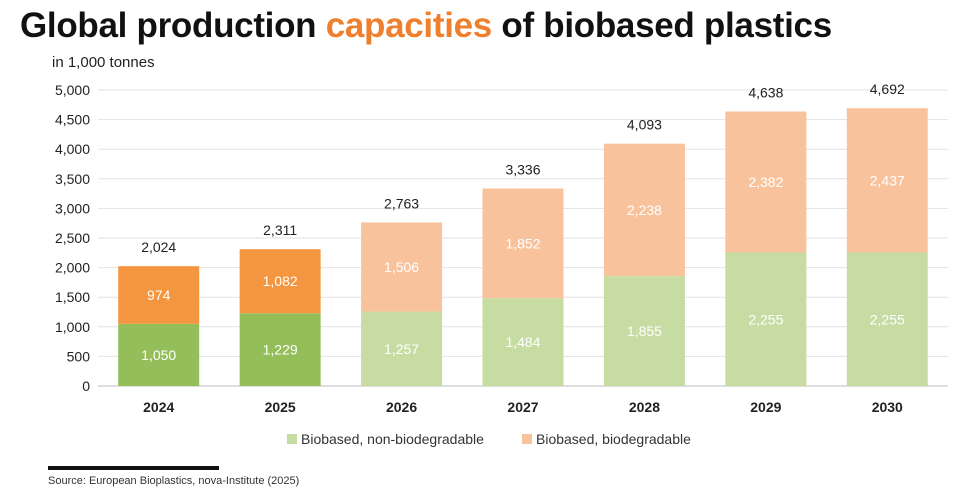 The height and width of the screenshot is (495, 973). I want to click on x-tick-label: 2026, so click(401, 407).